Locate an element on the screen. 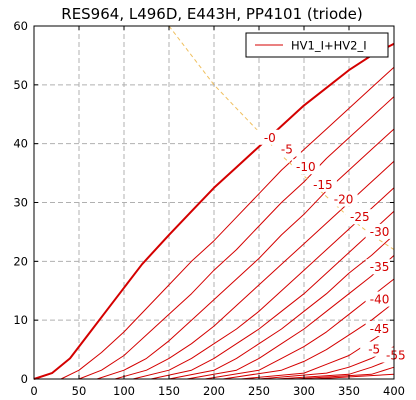 Image resolution: width=416 pixels, height=400 pixels. curve-label: -45 is located at coordinates (380, 329).